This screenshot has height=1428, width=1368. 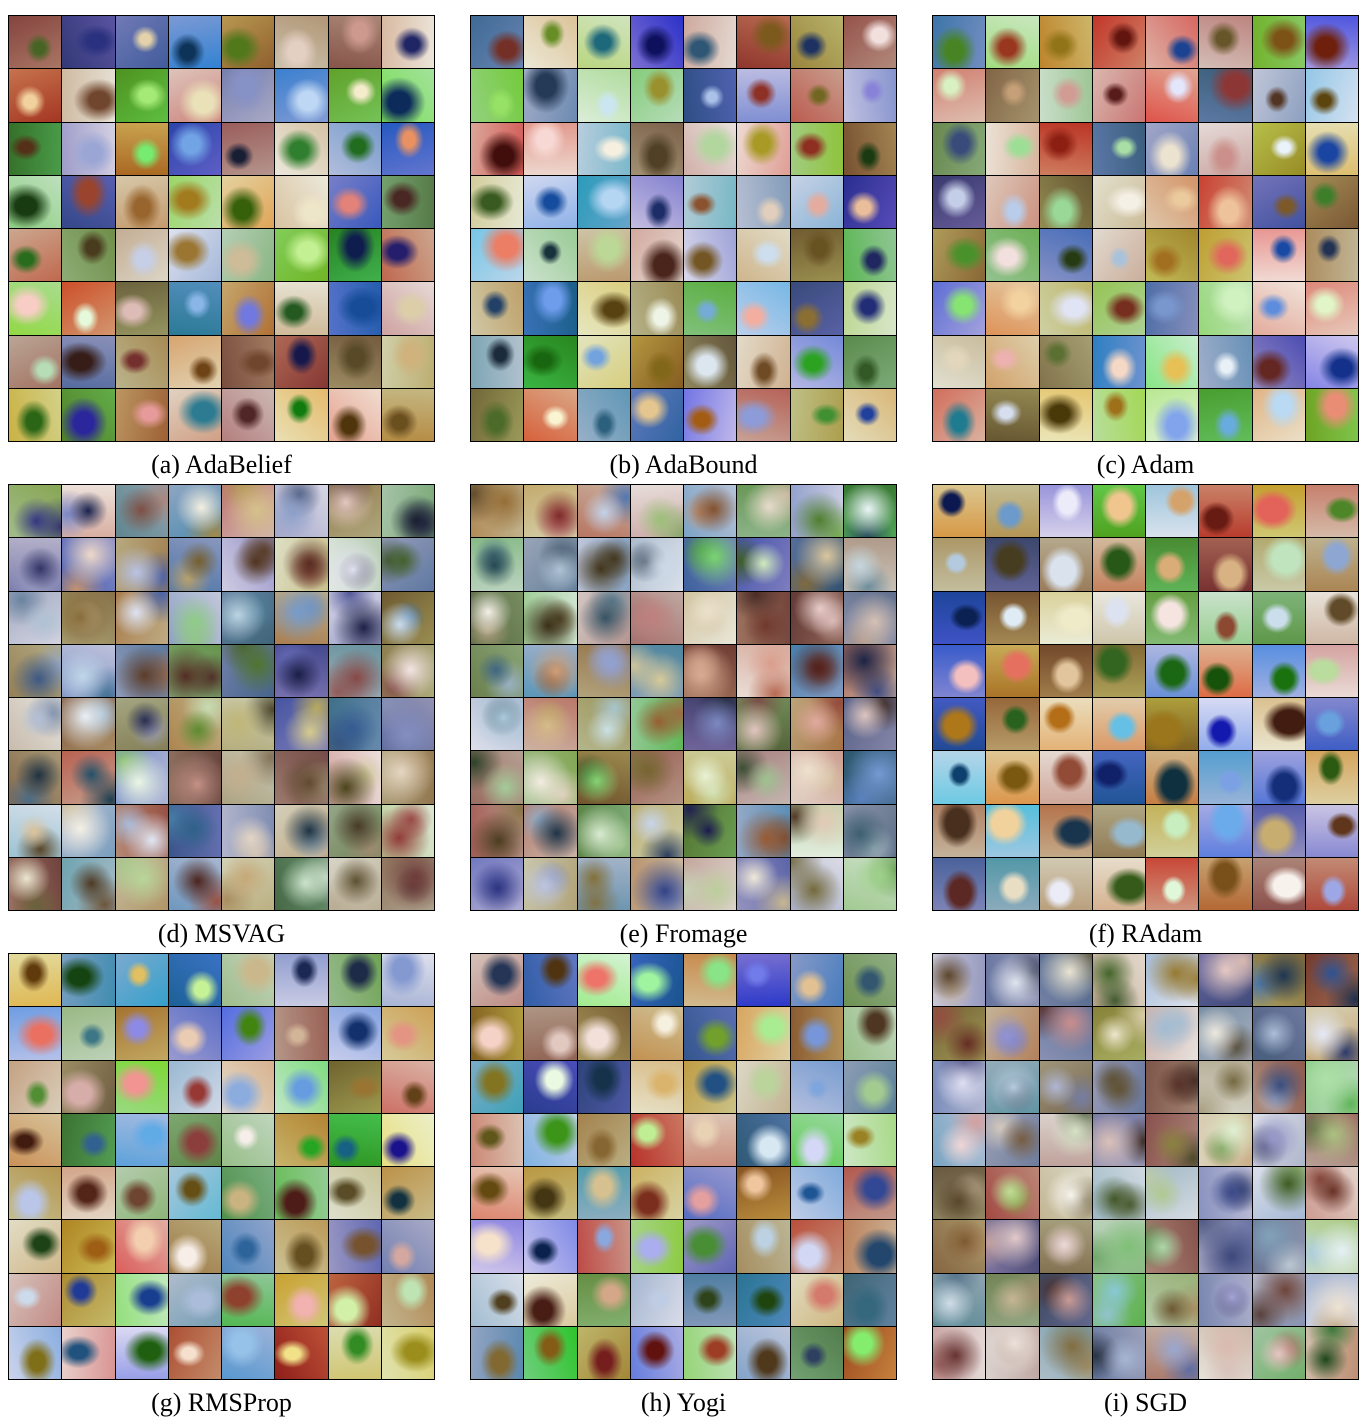 What do you see at coordinates (1145, 1402) in the screenshot?
I see `subfigure-caption: (i) SGD` at bounding box center [1145, 1402].